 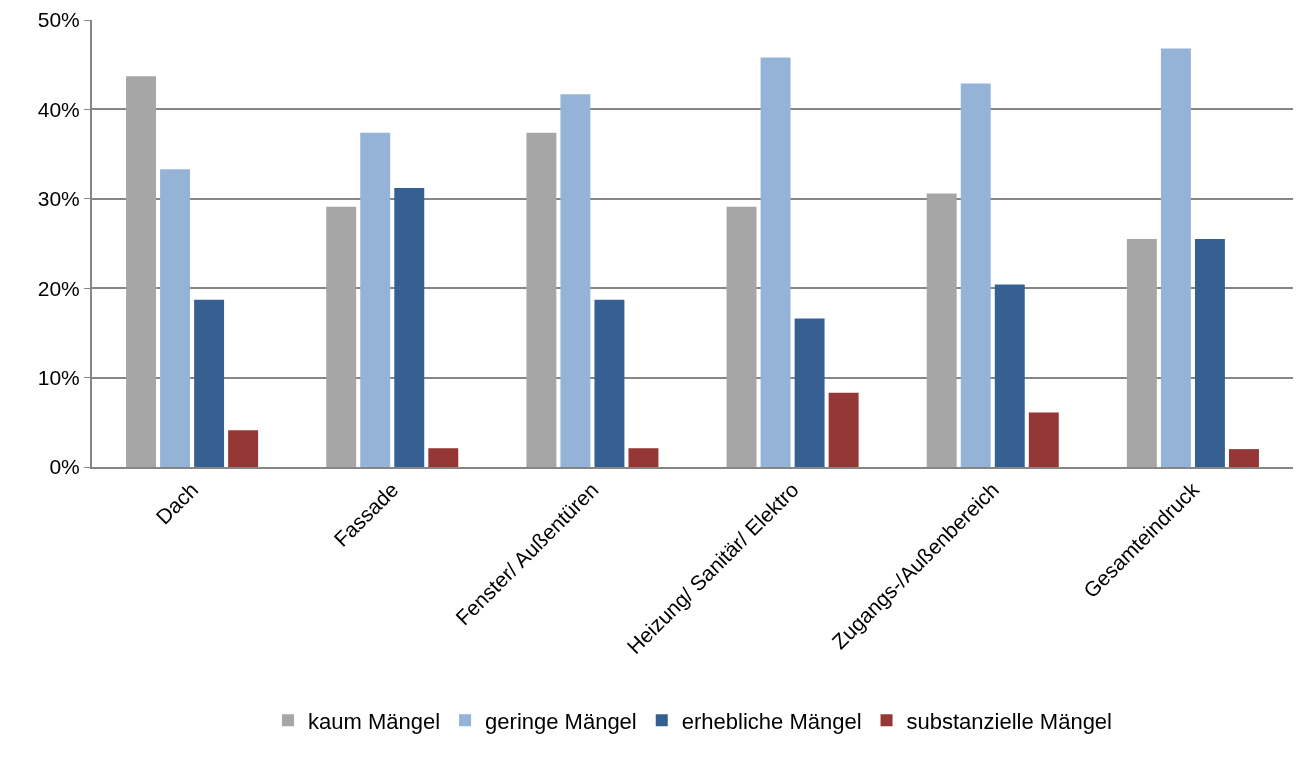 I want to click on y-tick-label: 30%, so click(x=58, y=199).